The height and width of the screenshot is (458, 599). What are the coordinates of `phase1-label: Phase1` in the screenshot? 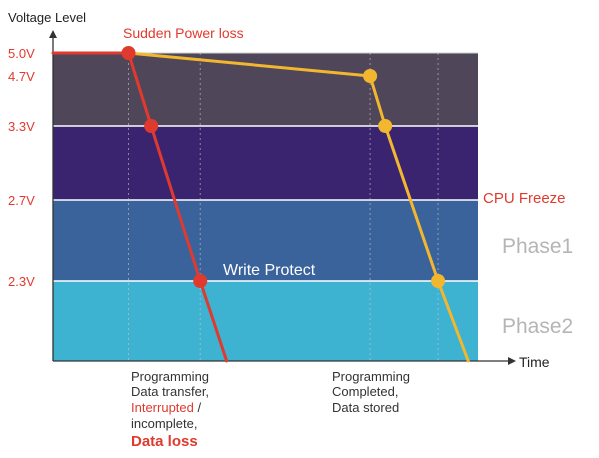 It's located at (537, 246).